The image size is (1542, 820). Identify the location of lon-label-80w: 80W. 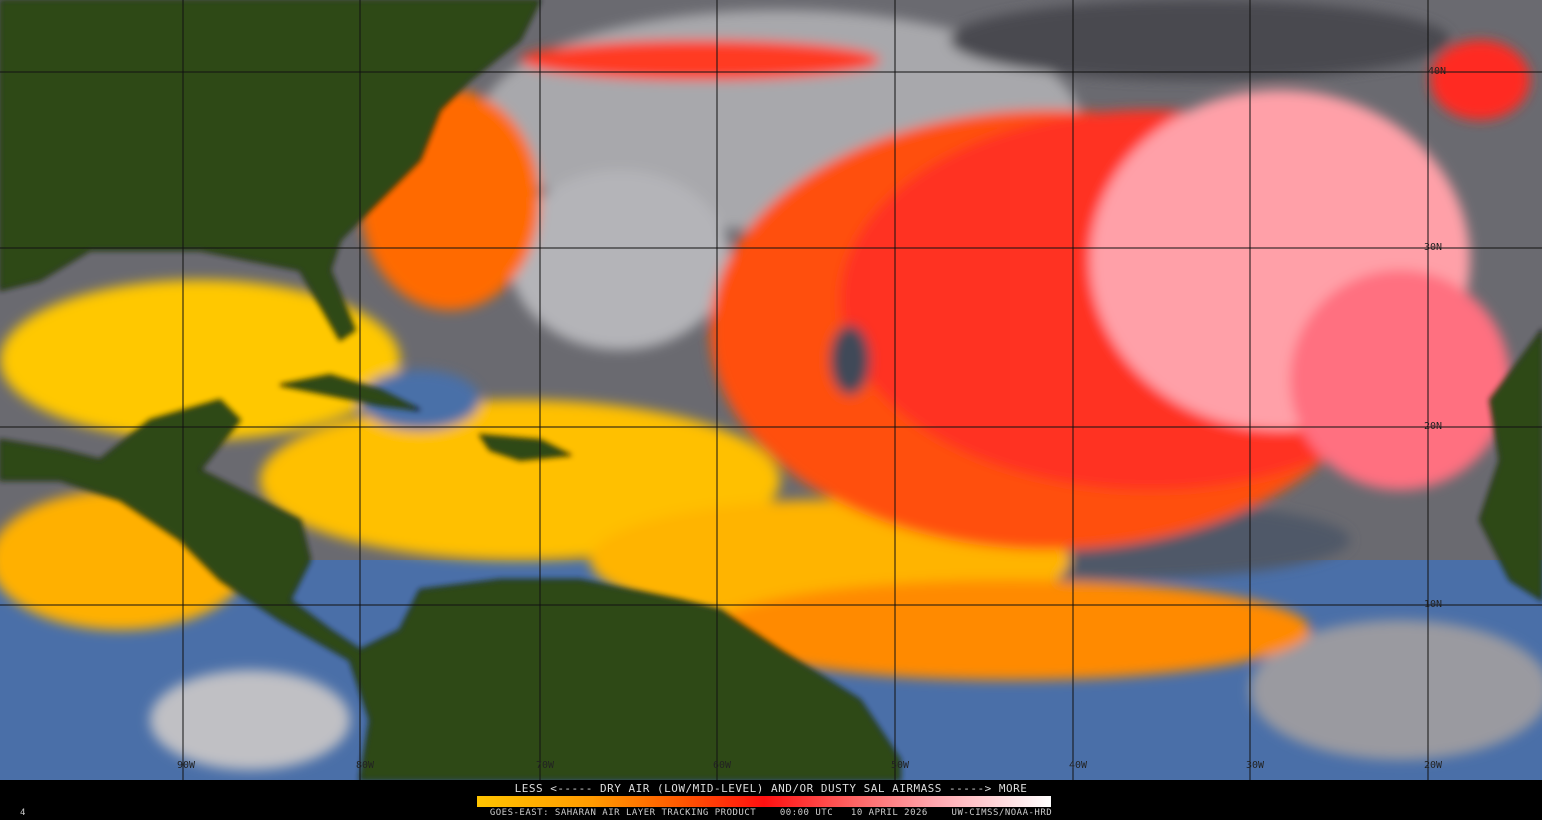
(365, 765).